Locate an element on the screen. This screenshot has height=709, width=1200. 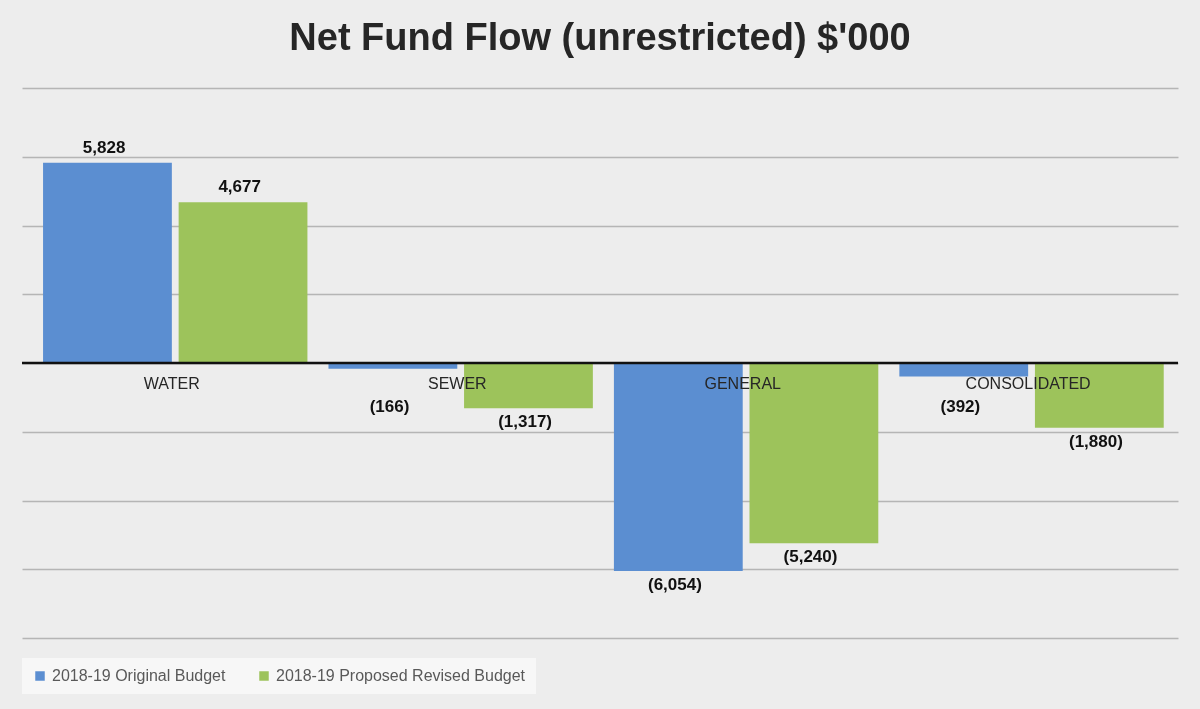
data-label: (1,317) is located at coordinates (525, 422).